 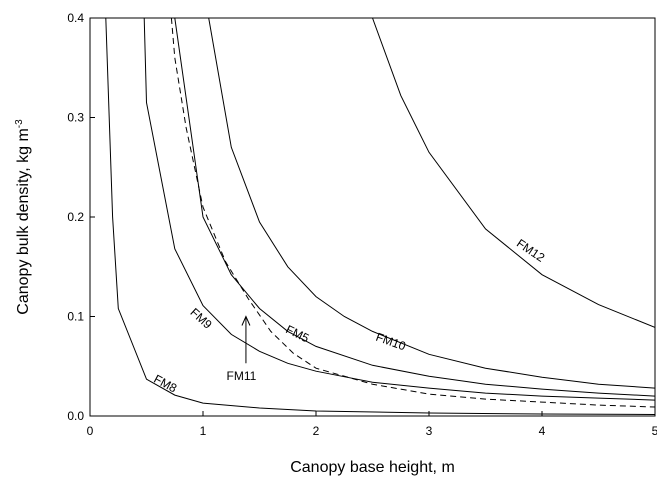 I want to click on x-tick-label: 3, so click(x=429, y=431).